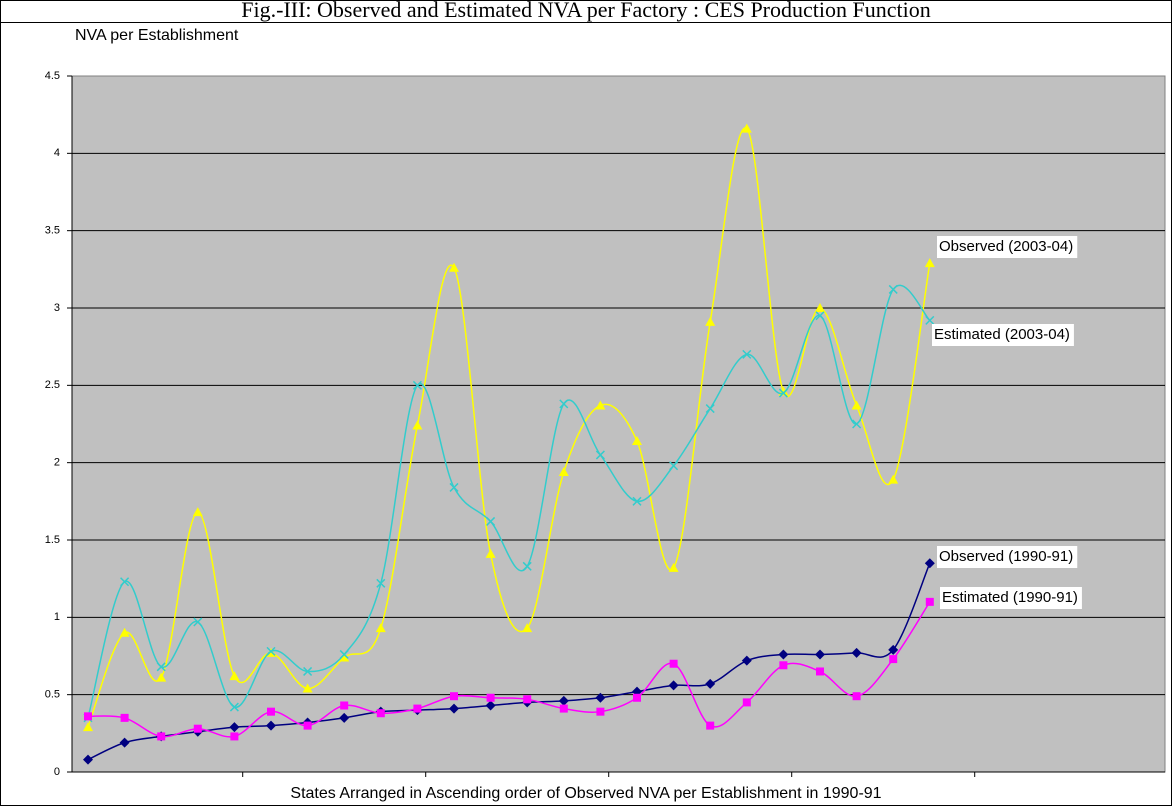  I want to click on y-tick-label: 1, so click(57, 617).